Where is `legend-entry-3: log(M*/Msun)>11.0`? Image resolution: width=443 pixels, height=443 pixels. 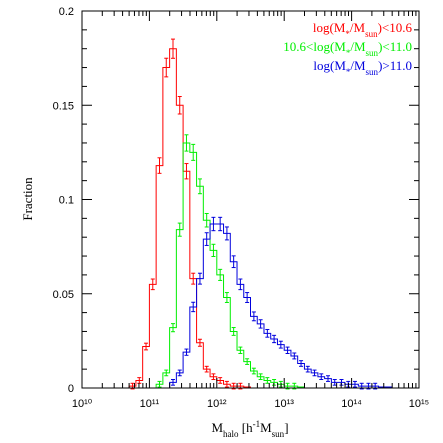
legend-entry-3: log(M*/Msun)>11.0 is located at coordinates (362, 67).